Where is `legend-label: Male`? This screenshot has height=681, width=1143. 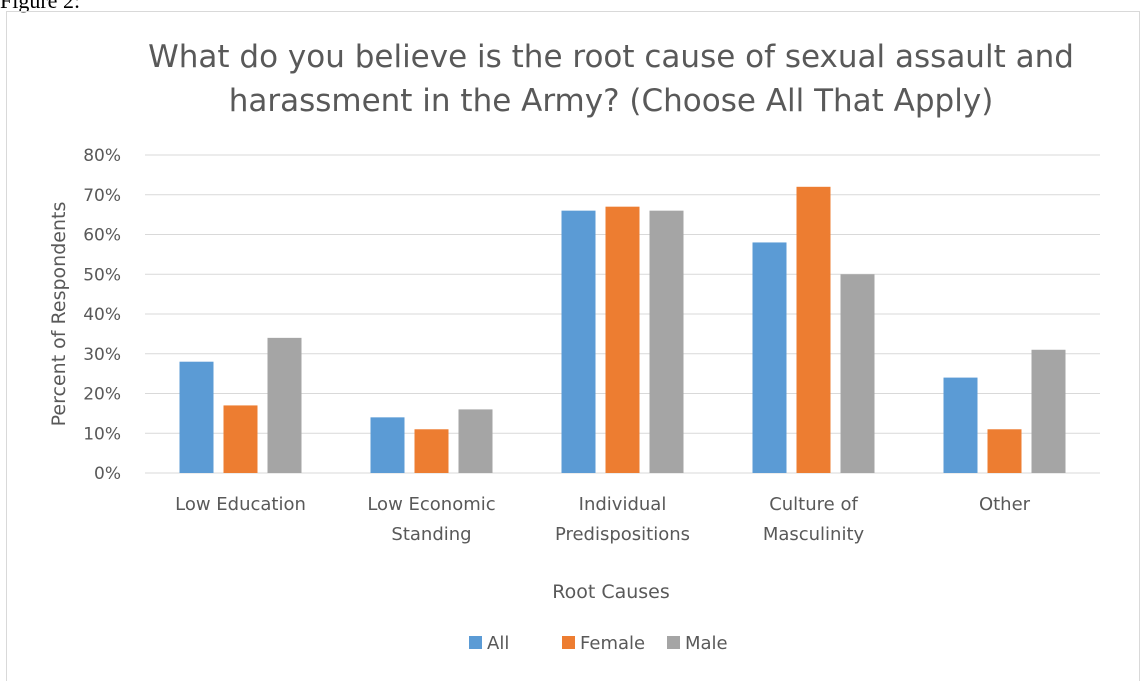 legend-label: Male is located at coordinates (706, 643).